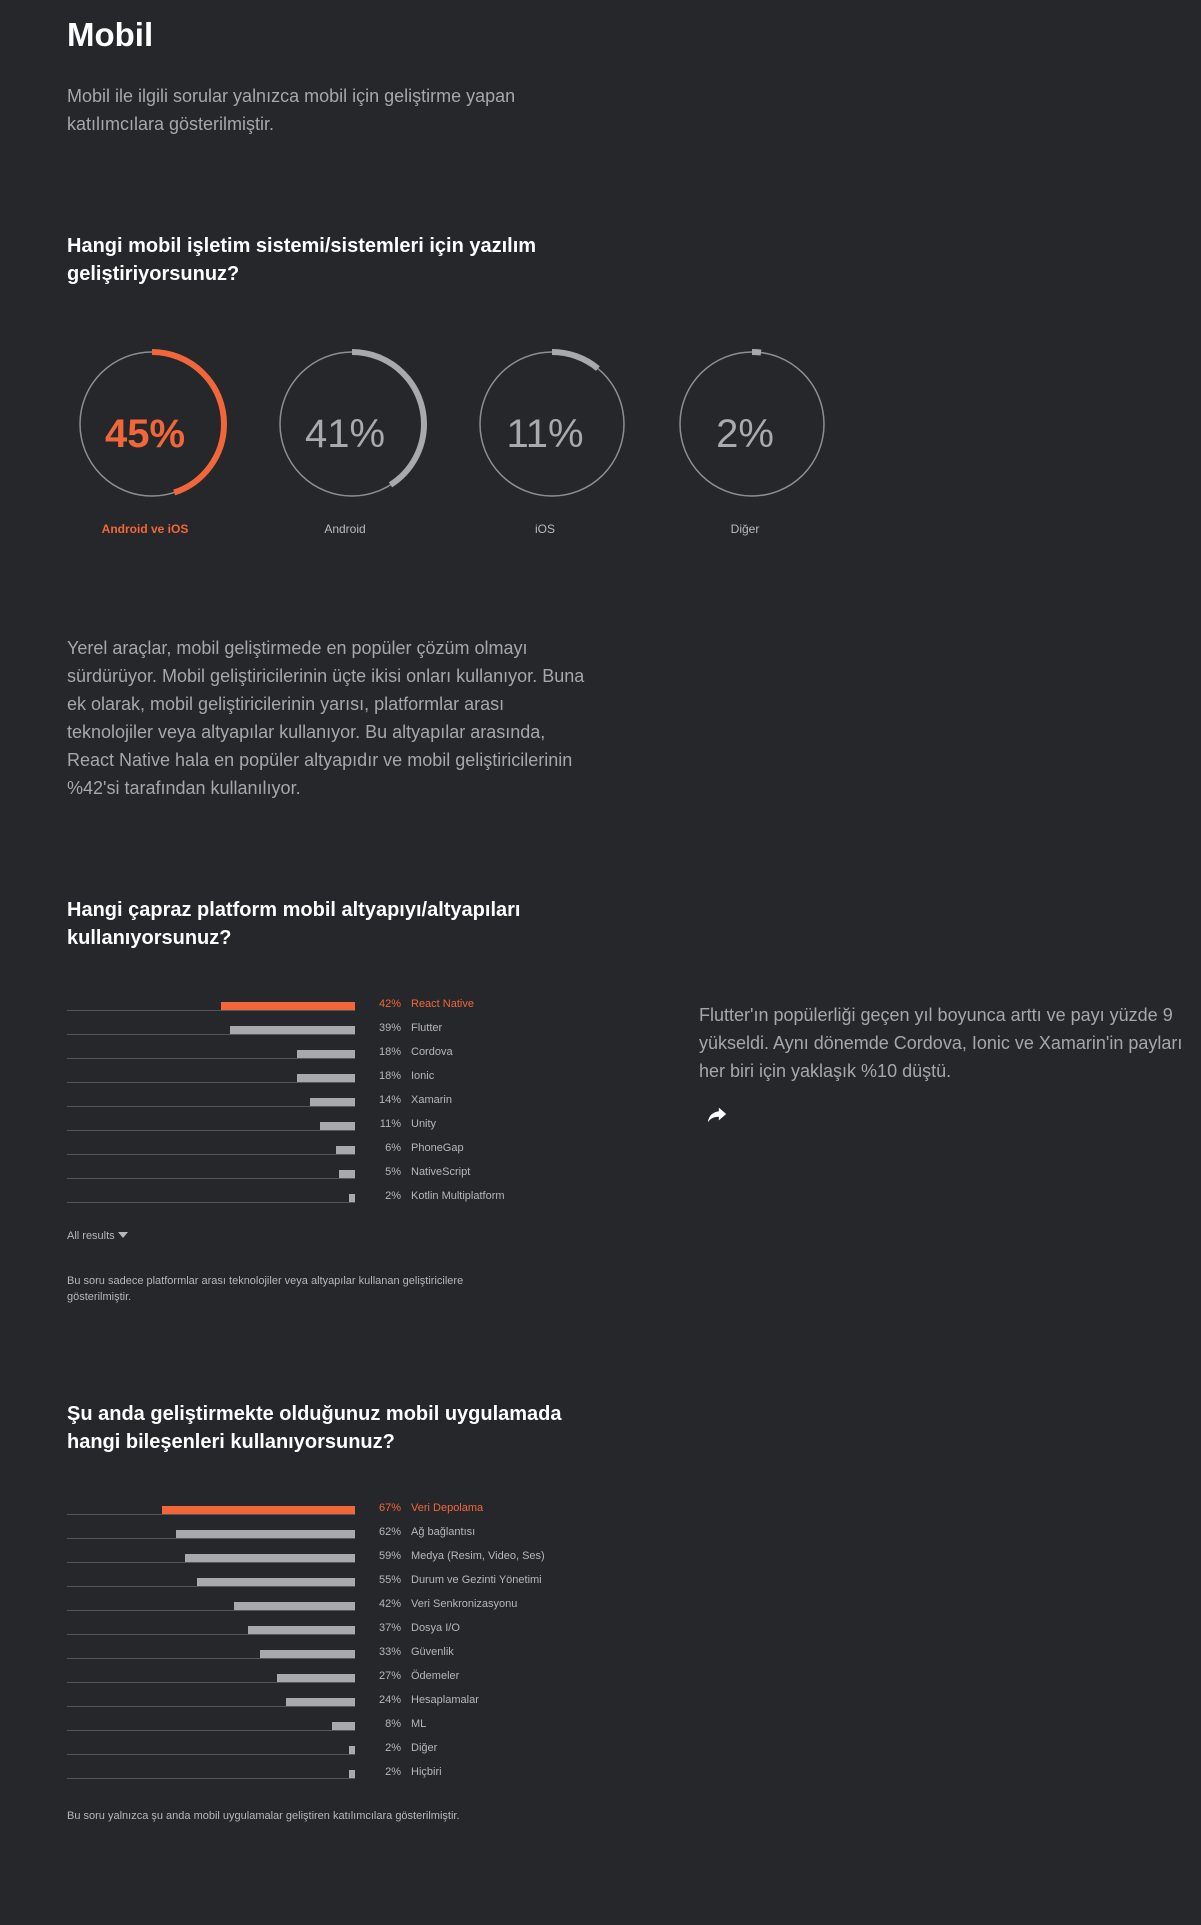  Describe the element at coordinates (347, 1774) in the screenshot. I see `component-row-11: 2% Hiçbiri` at that location.